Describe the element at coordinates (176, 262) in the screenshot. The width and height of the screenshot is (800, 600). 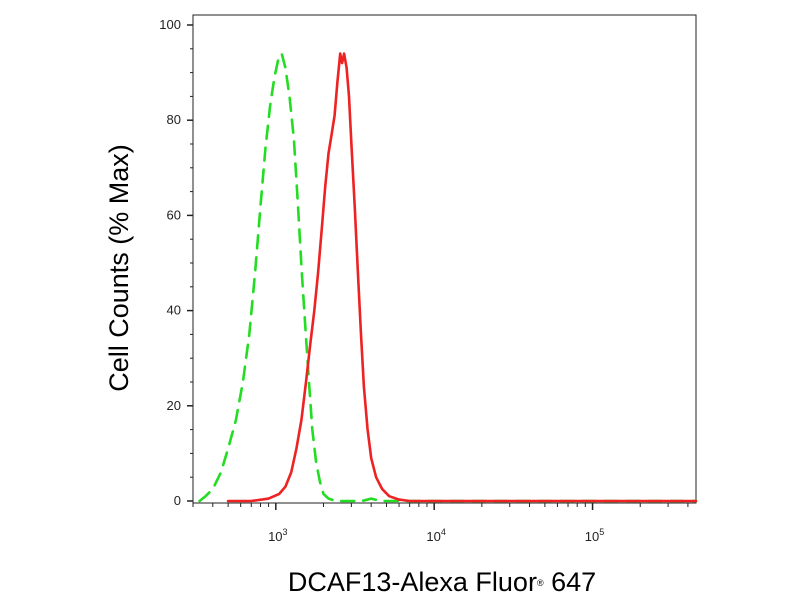
I see `y-axis-ticks: 0 20 40 60 80 100` at that location.